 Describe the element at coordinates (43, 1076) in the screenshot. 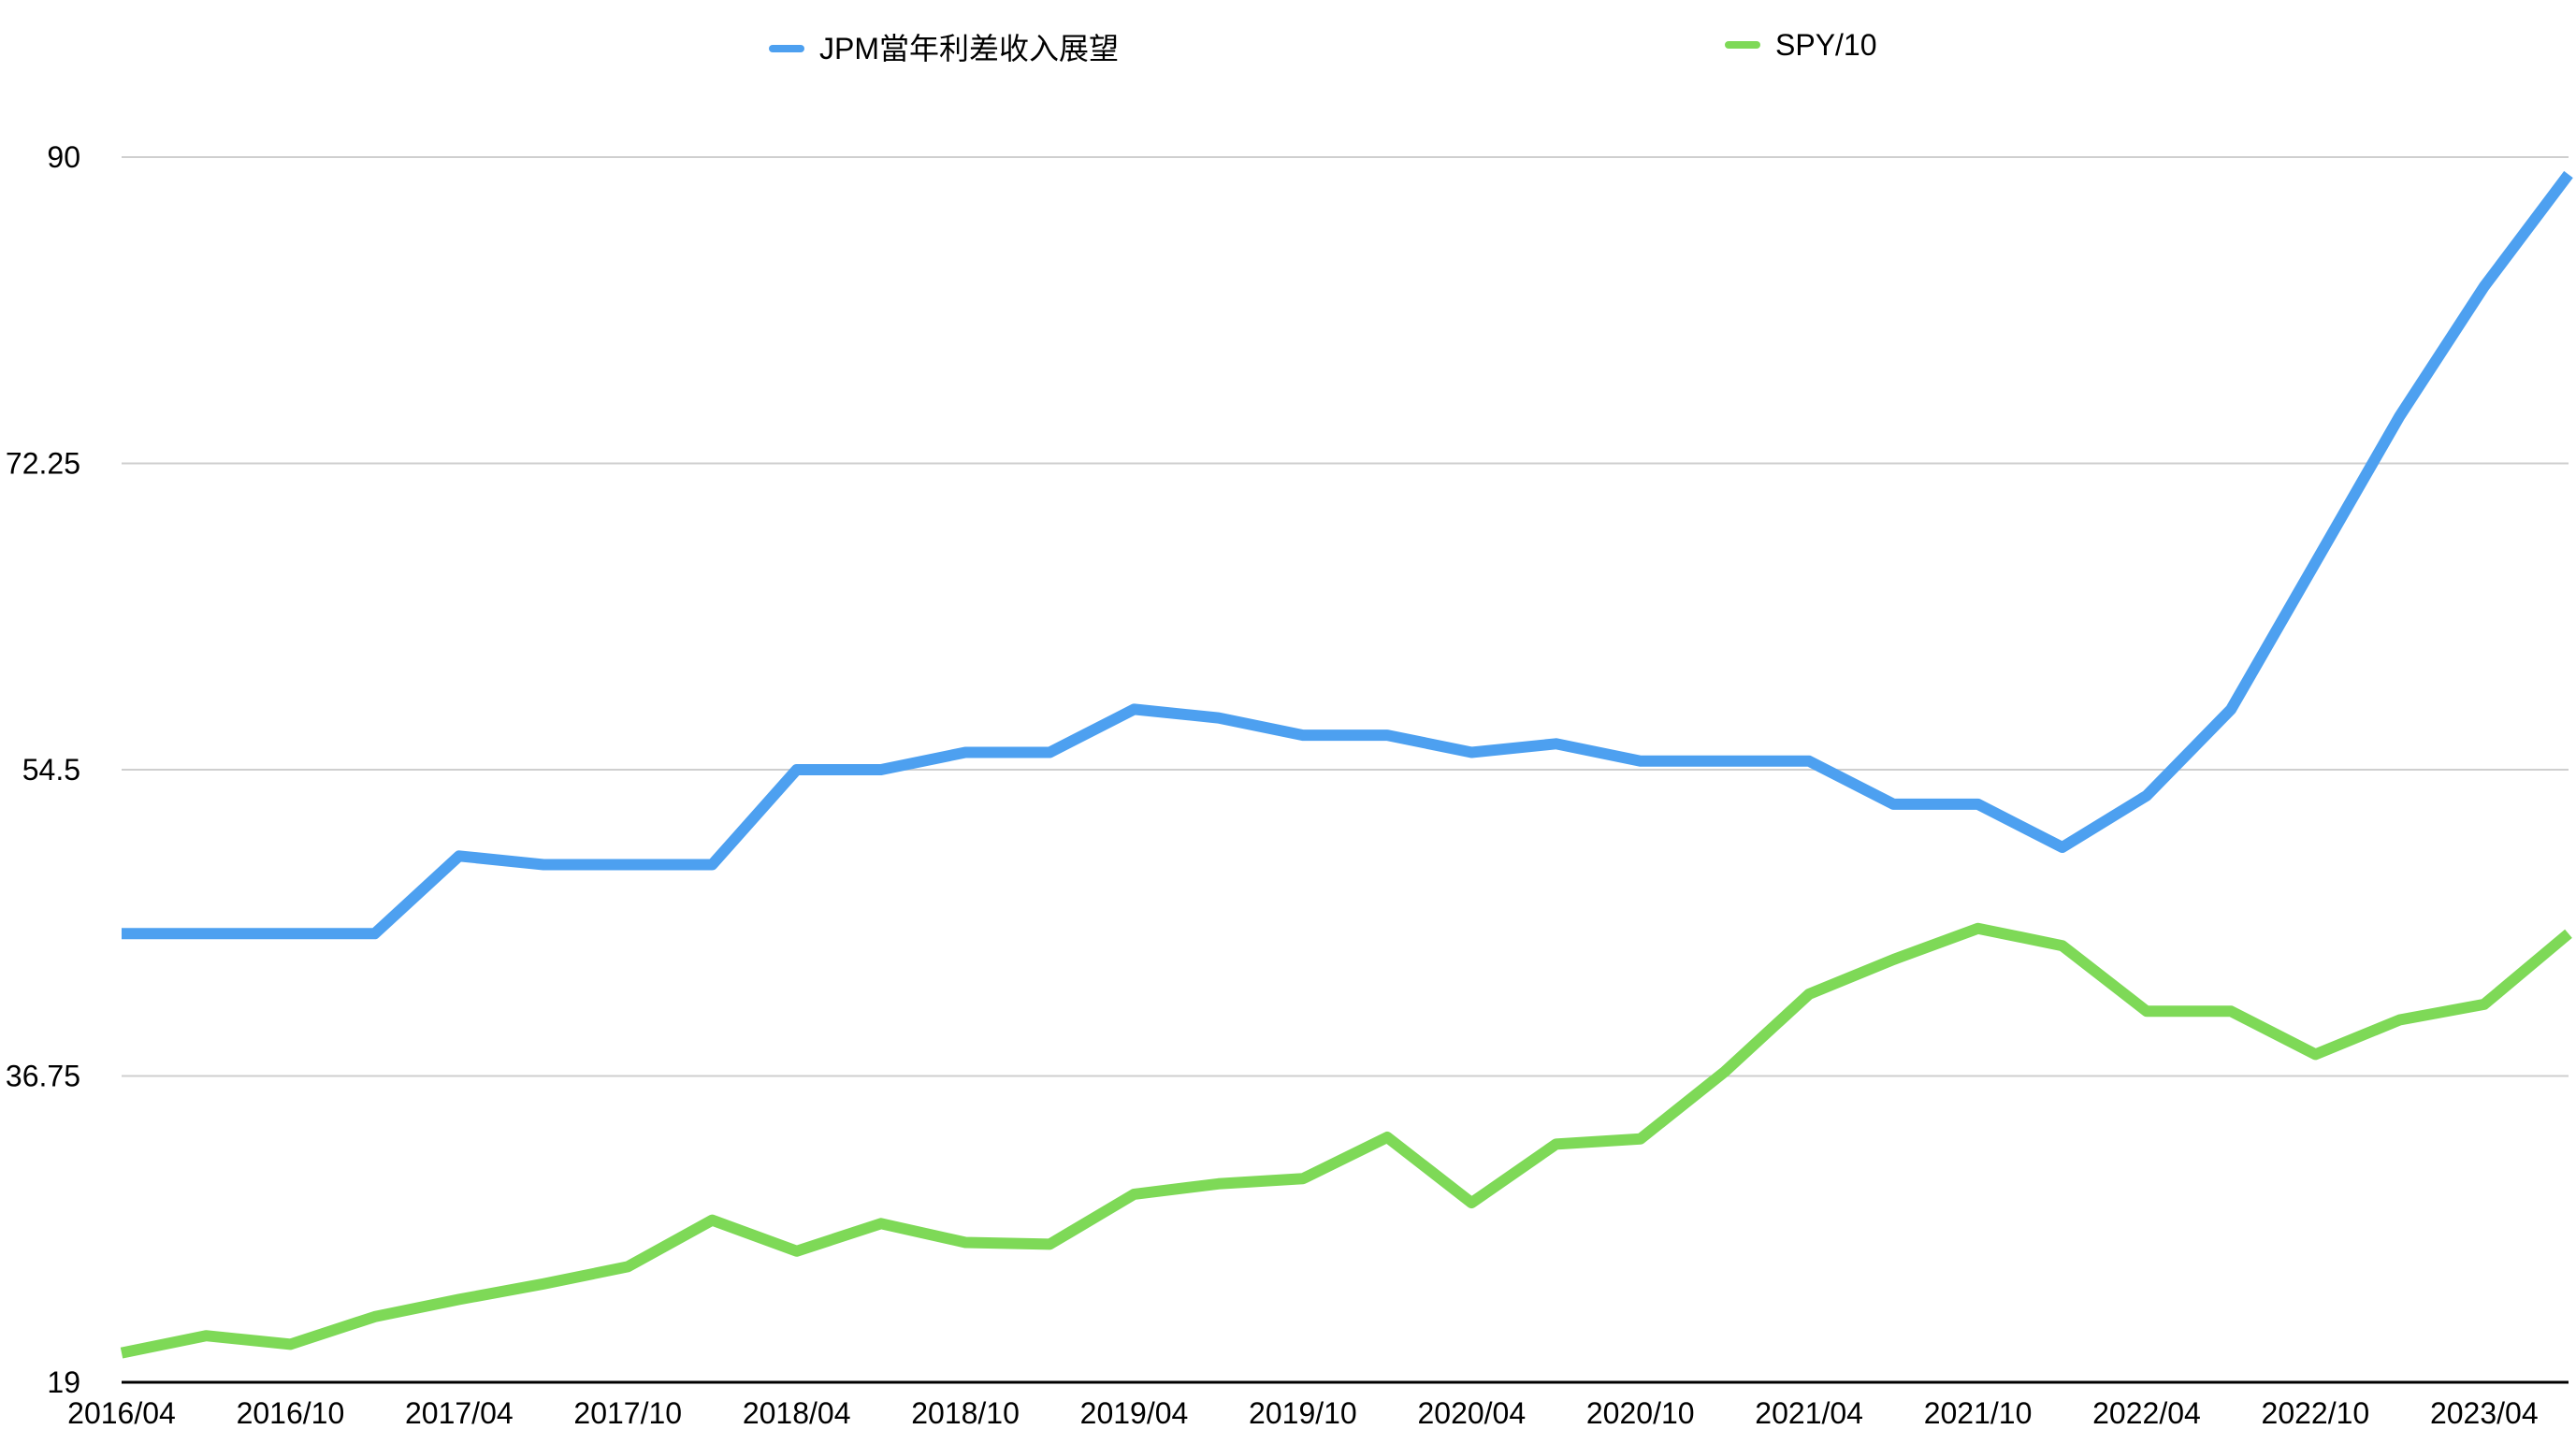

I see `y-tick-label: 36.75` at that location.